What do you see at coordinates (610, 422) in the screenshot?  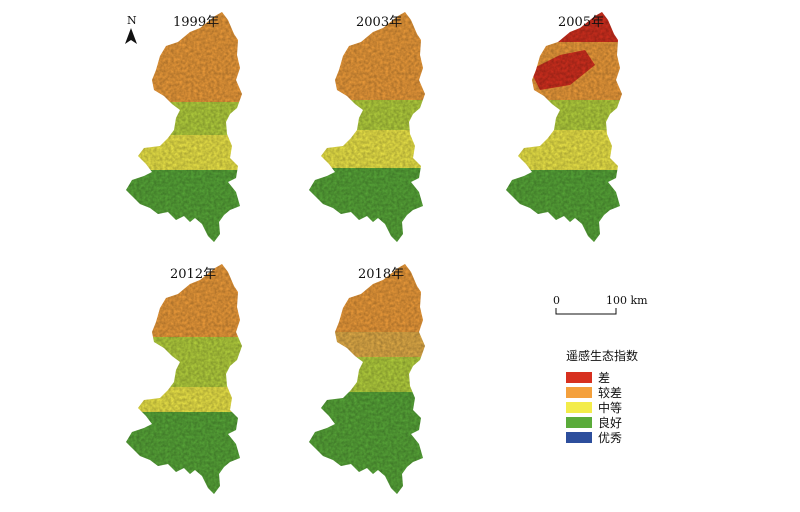 I see `legend-label: 良好` at bounding box center [610, 422].